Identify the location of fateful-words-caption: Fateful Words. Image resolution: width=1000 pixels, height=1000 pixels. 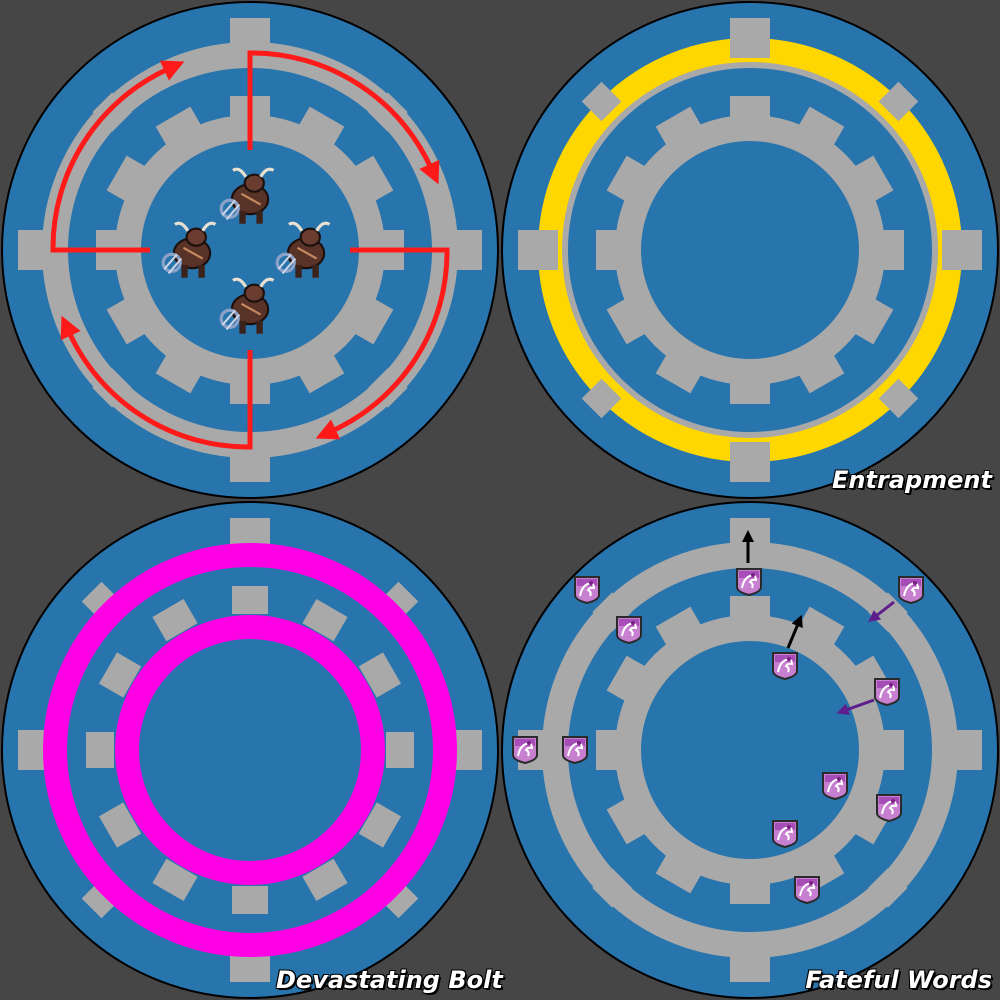
(898, 980).